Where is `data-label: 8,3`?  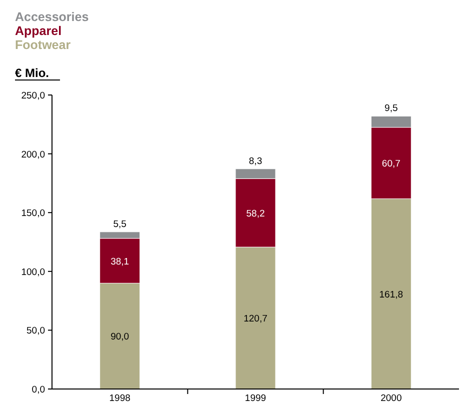 data-label: 8,3 is located at coordinates (255, 161).